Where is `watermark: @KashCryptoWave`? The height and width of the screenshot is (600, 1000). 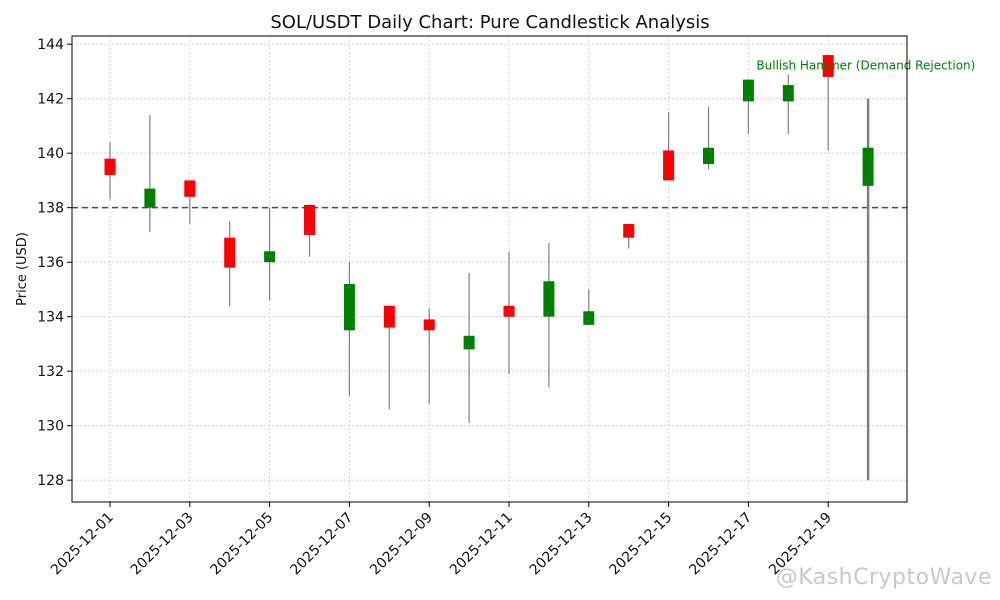 watermark: @KashCryptoWave is located at coordinates (883, 577).